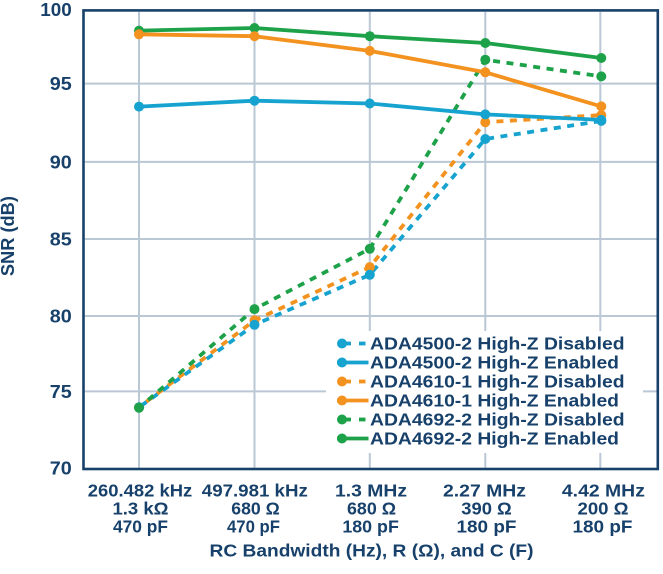 This screenshot has width=663, height=574. What do you see at coordinates (497, 420) in the screenshot?
I see `svg-text: ADA4692-2 High-Z Disabled` at bounding box center [497, 420].